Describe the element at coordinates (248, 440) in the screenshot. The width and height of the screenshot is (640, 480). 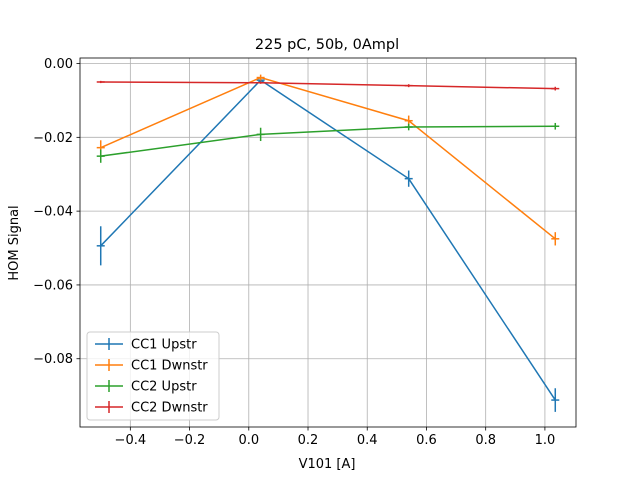
I see `x-tick-label: 0.0` at that location.